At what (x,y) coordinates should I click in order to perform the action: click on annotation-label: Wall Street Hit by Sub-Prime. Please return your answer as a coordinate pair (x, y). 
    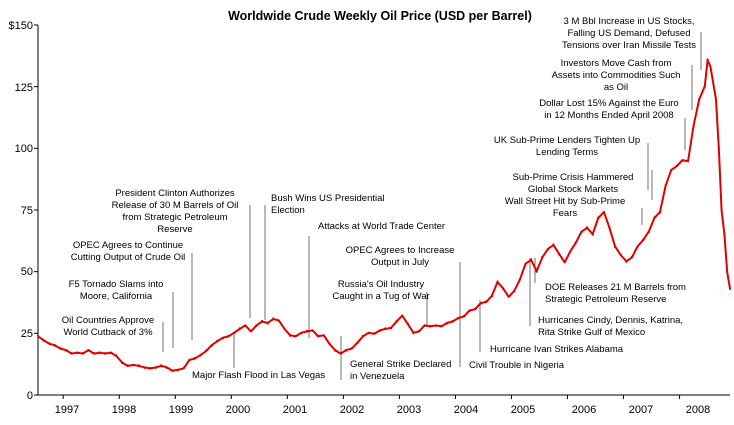
    Looking at the image, I should click on (565, 201).